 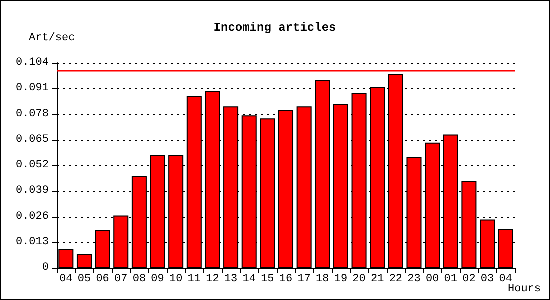 I want to click on chart-title: Incoming articles, so click(x=275, y=28).